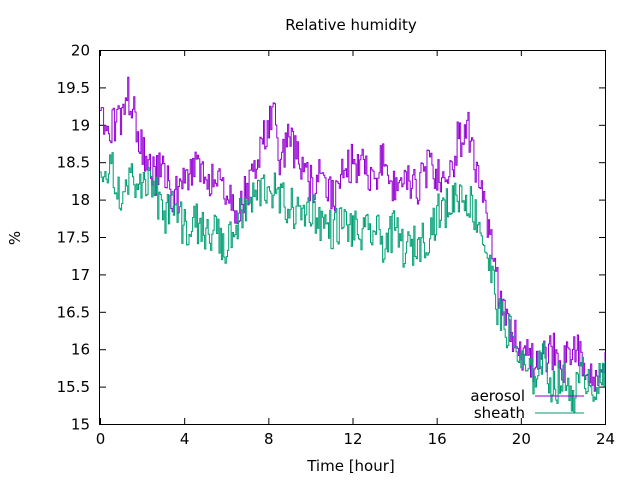 The image size is (640, 485). I want to click on y-tick-label: 17.5, so click(73, 238).